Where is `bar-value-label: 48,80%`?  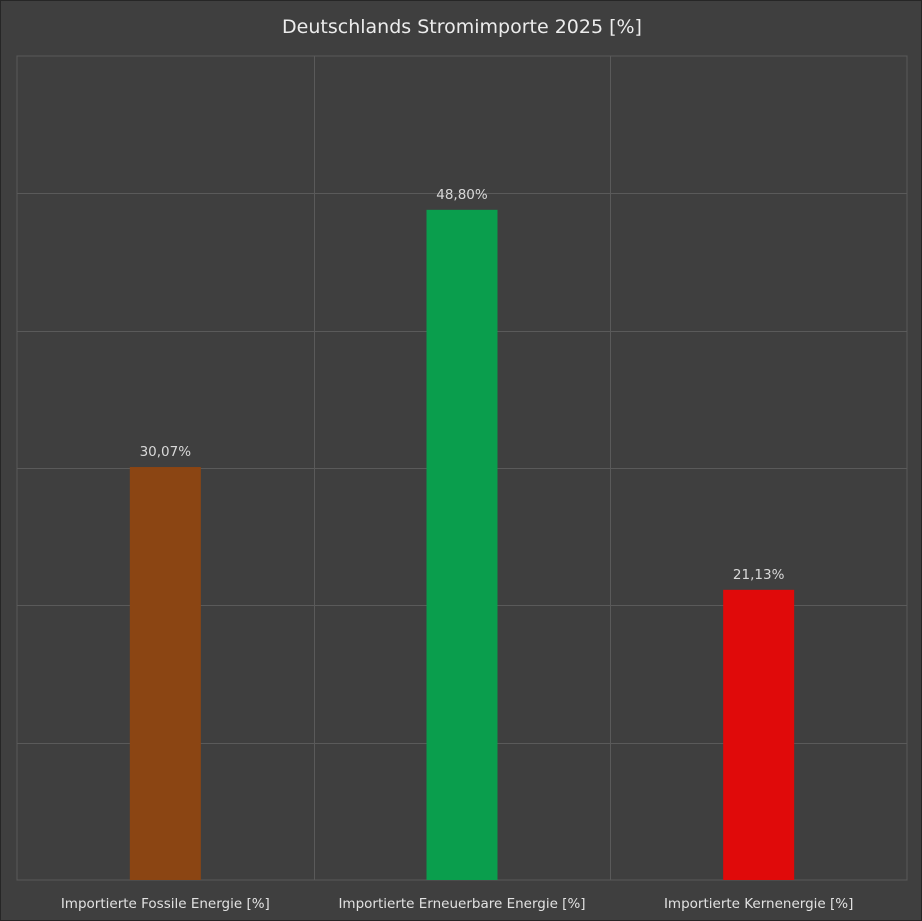 bar-value-label: 48,80% is located at coordinates (462, 195).